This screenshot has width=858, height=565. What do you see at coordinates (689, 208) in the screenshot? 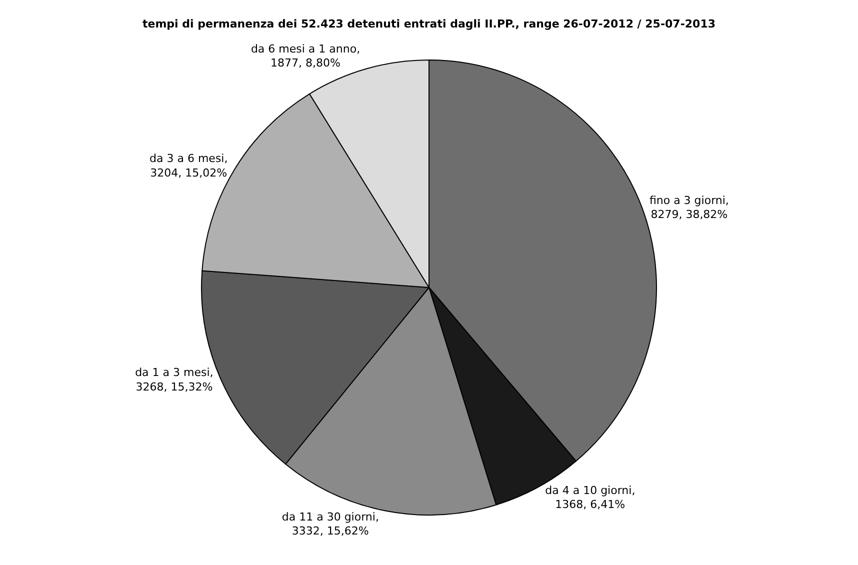
I see `slice-label: fino a 3 giorni, 8279, 38,82%` at bounding box center [689, 208].